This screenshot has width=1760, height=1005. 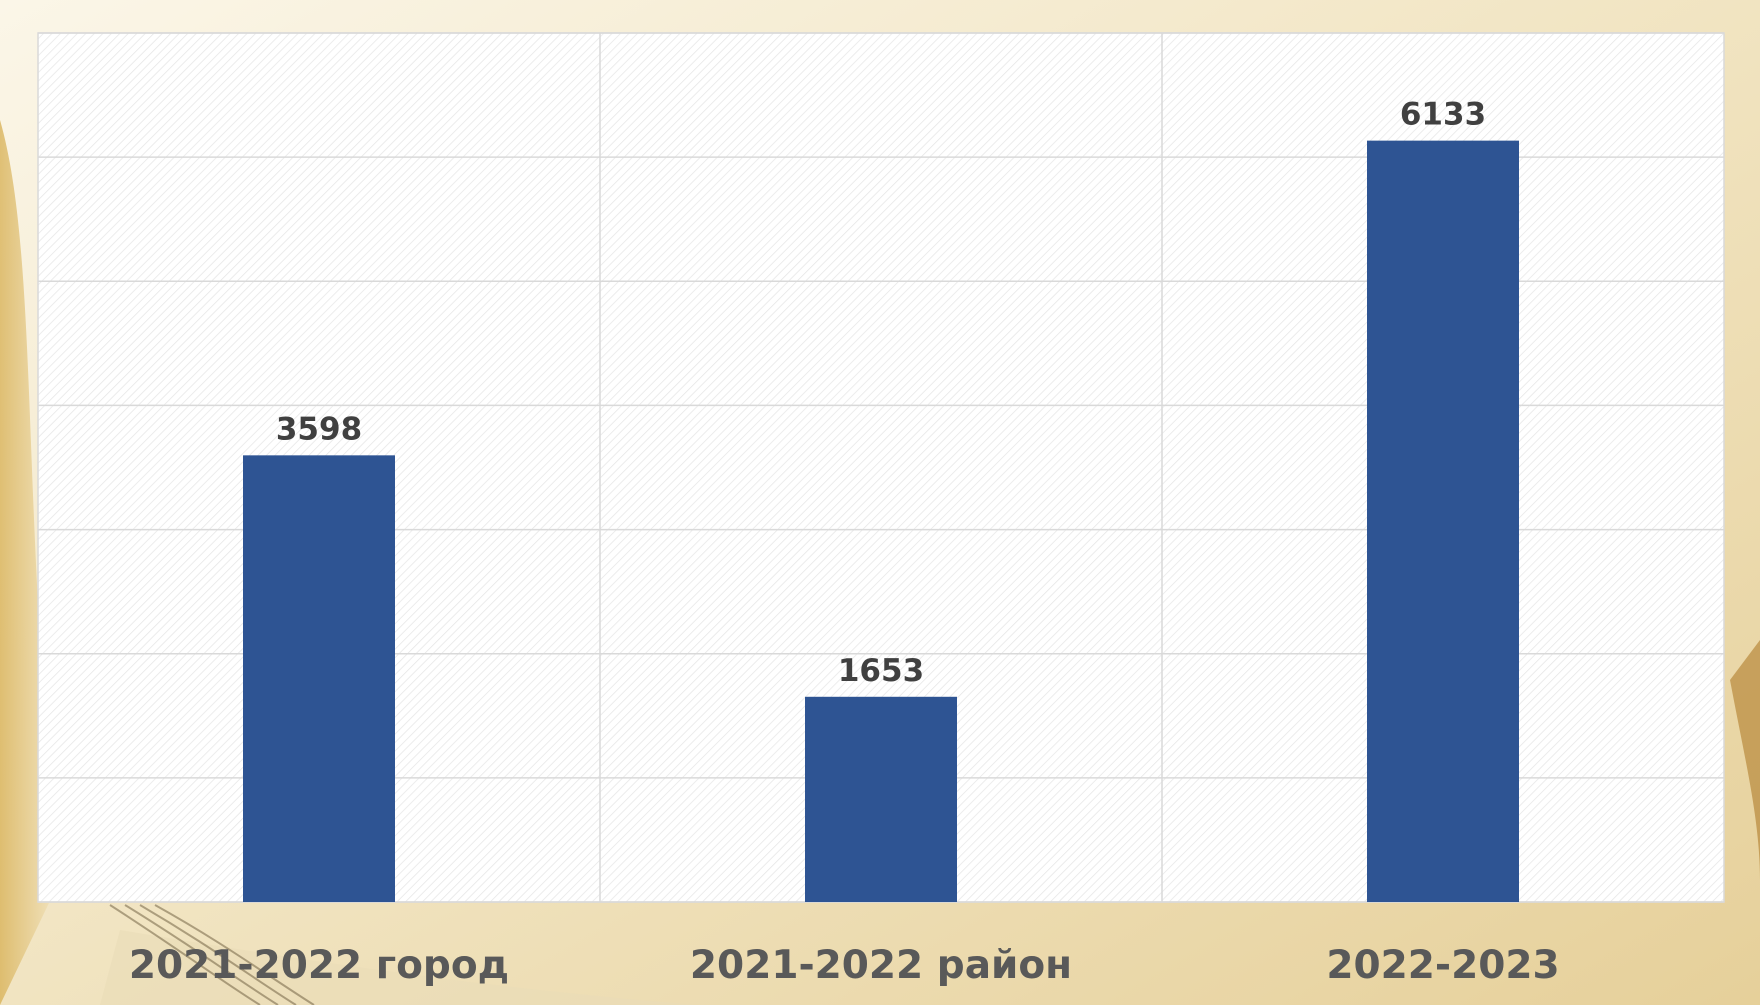 I want to click on category-label-2: 2021-2022 район, so click(x=881, y=965).